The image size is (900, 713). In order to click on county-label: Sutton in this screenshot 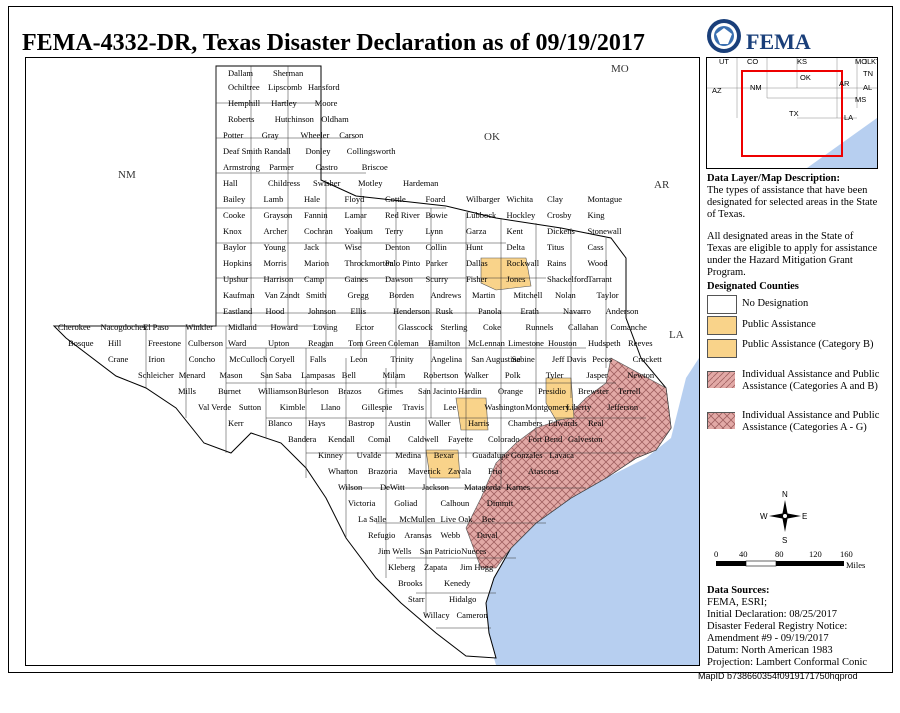, I will do `click(250, 407)`.